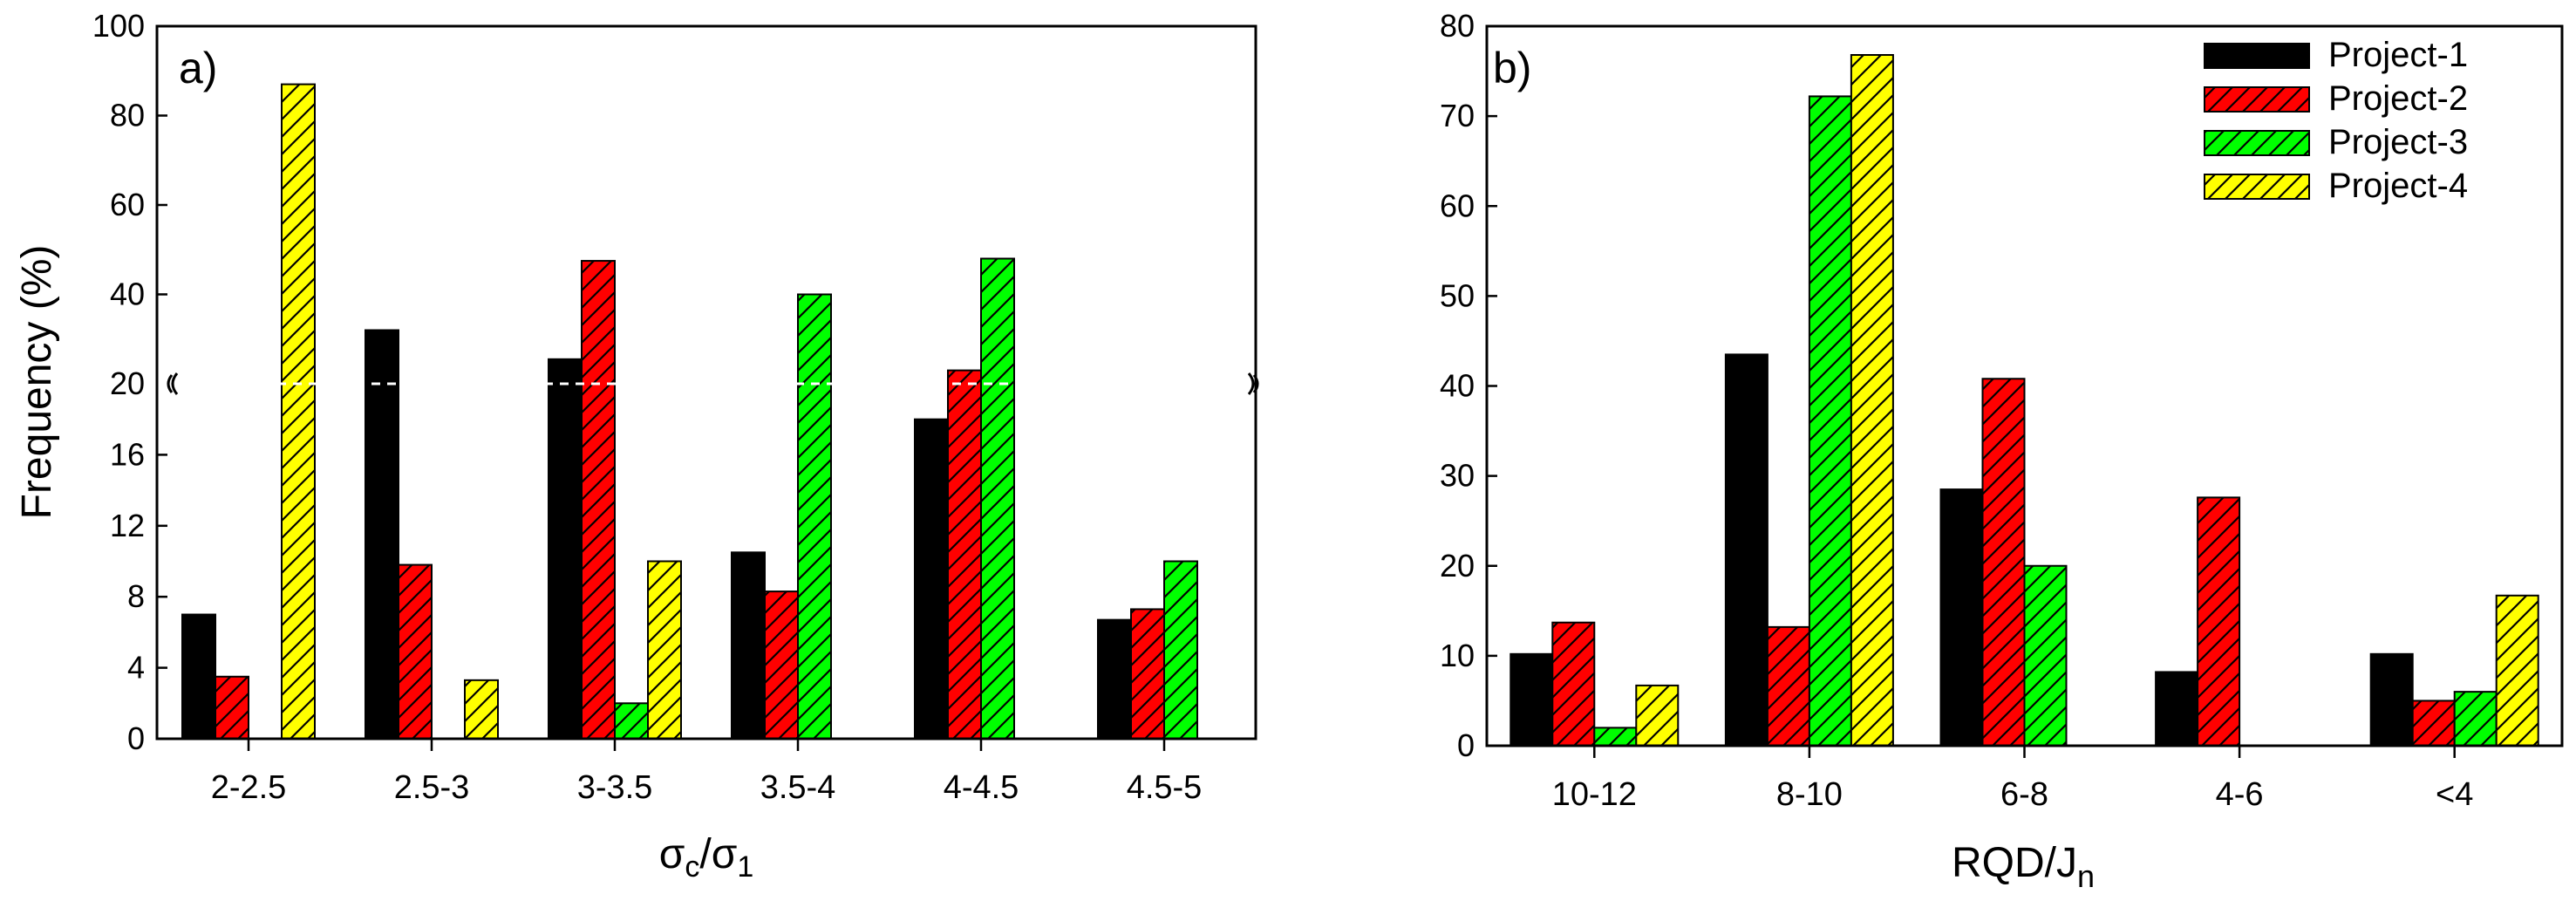 The height and width of the screenshot is (901, 2576). Describe the element at coordinates (2398, 186) in the screenshot. I see `legend-label-project-4: Project-4` at that location.